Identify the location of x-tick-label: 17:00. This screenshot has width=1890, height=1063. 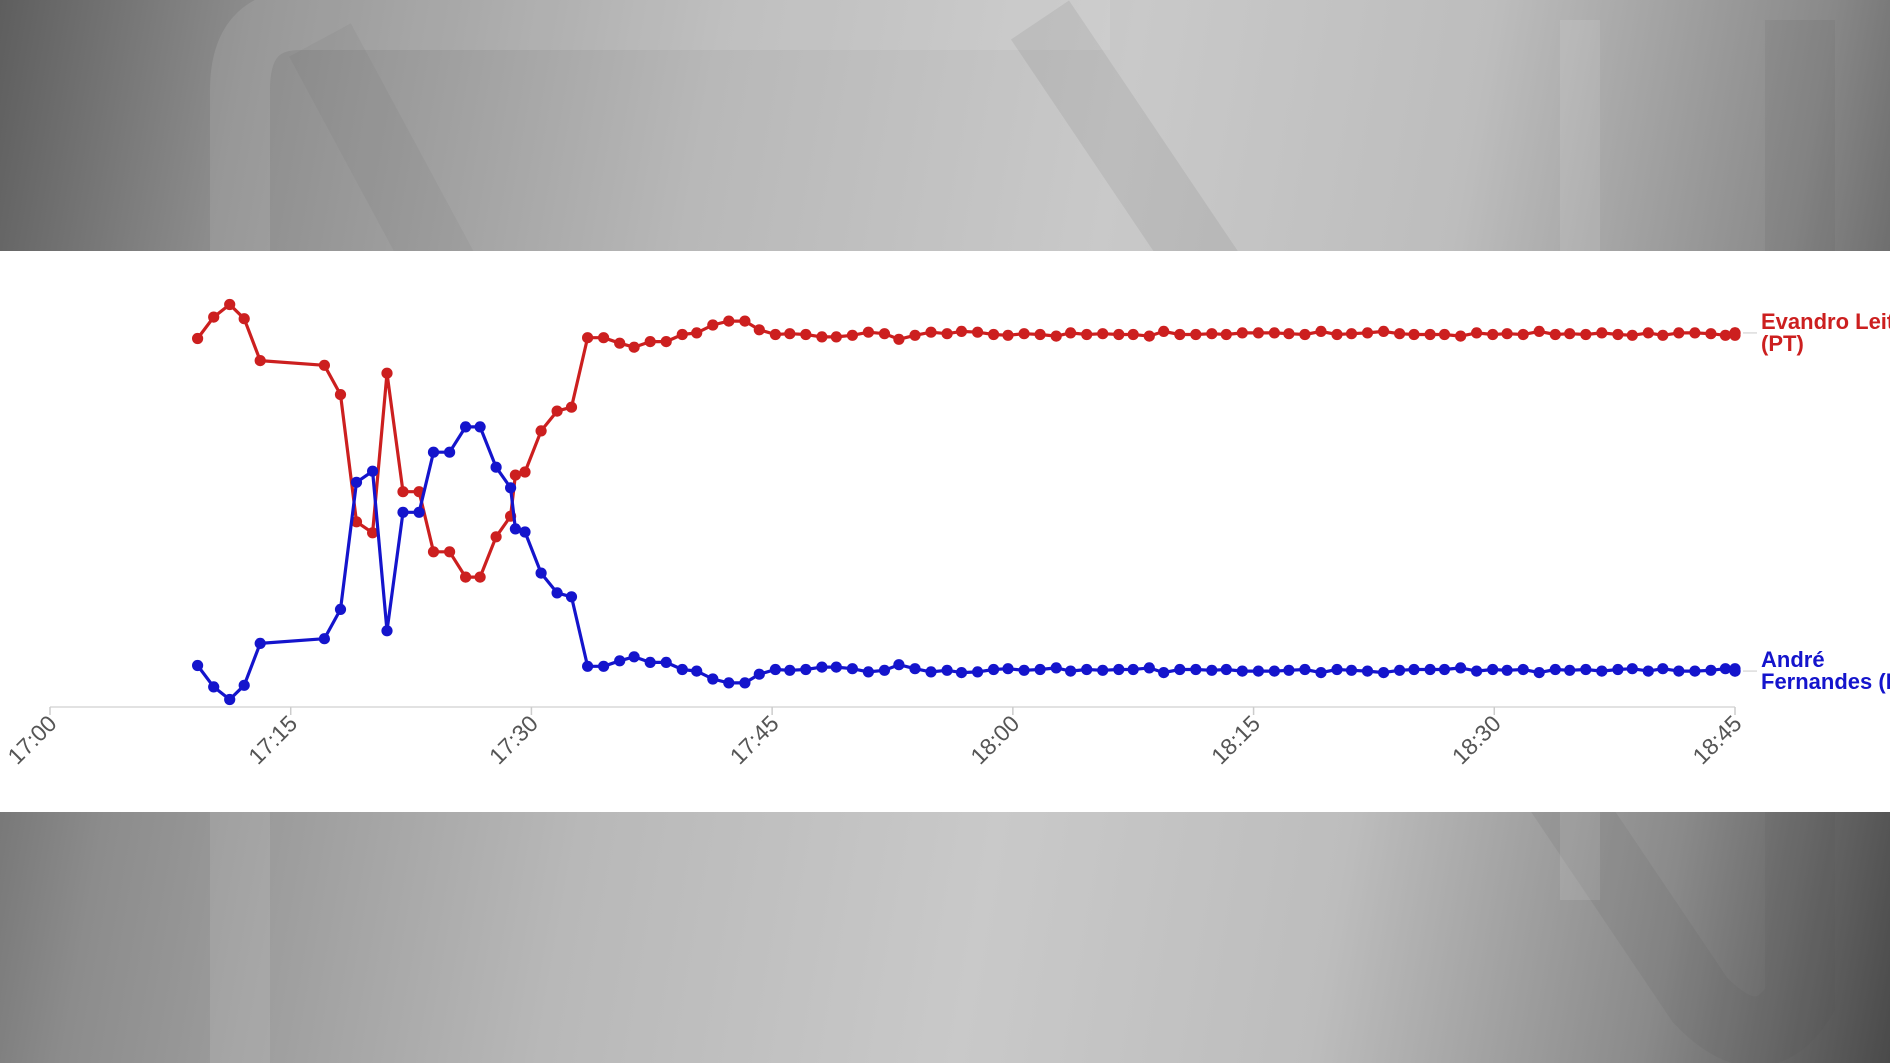
(31, 739).